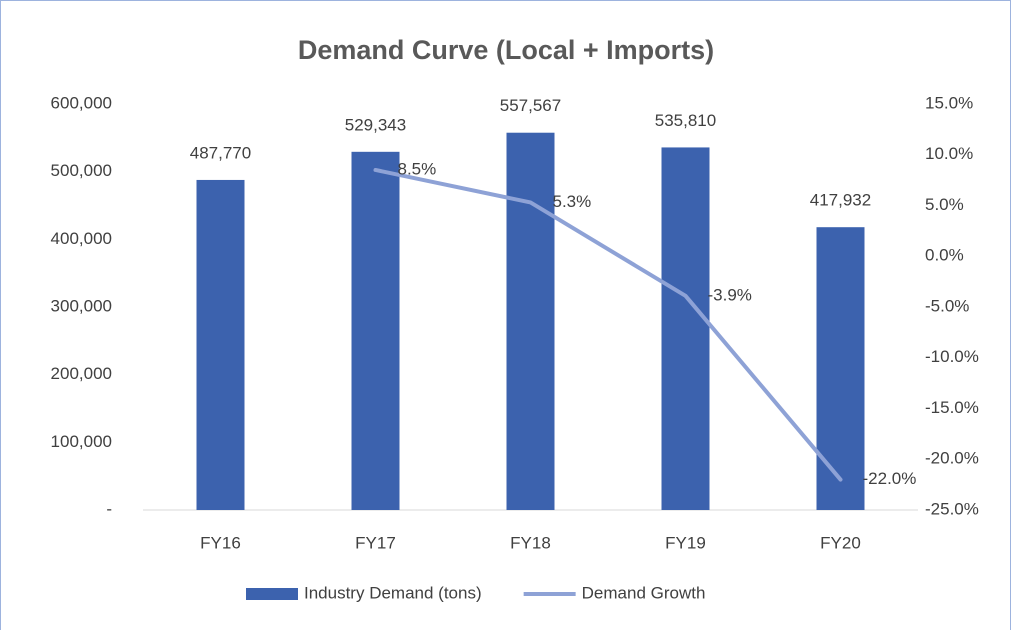 This screenshot has height=630, width=1012. What do you see at coordinates (530, 105) in the screenshot?
I see `data-label: 557,567` at bounding box center [530, 105].